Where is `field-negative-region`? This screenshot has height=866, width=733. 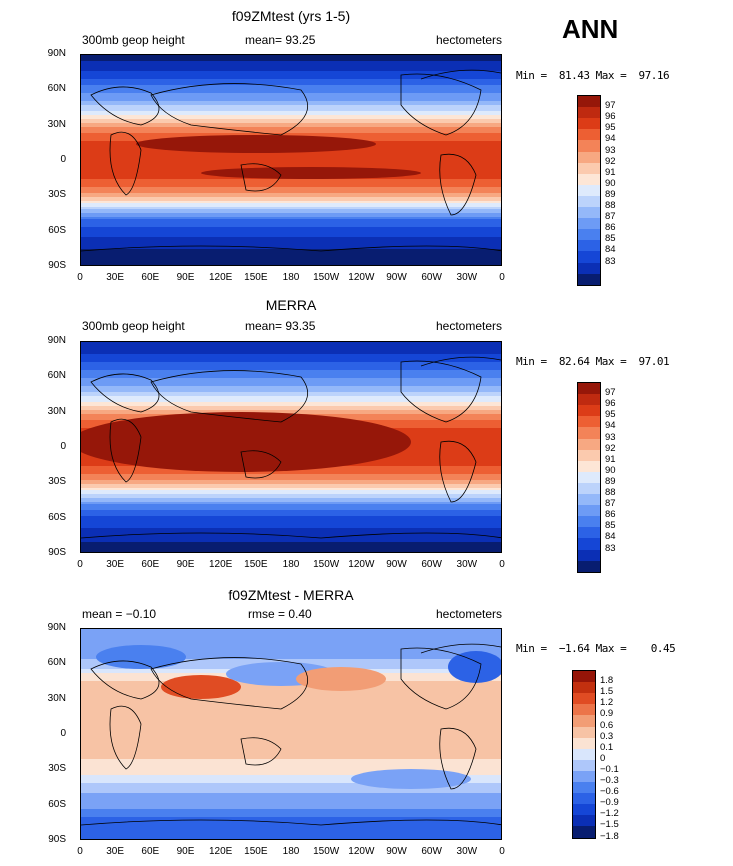 field-negative-region is located at coordinates (141, 657).